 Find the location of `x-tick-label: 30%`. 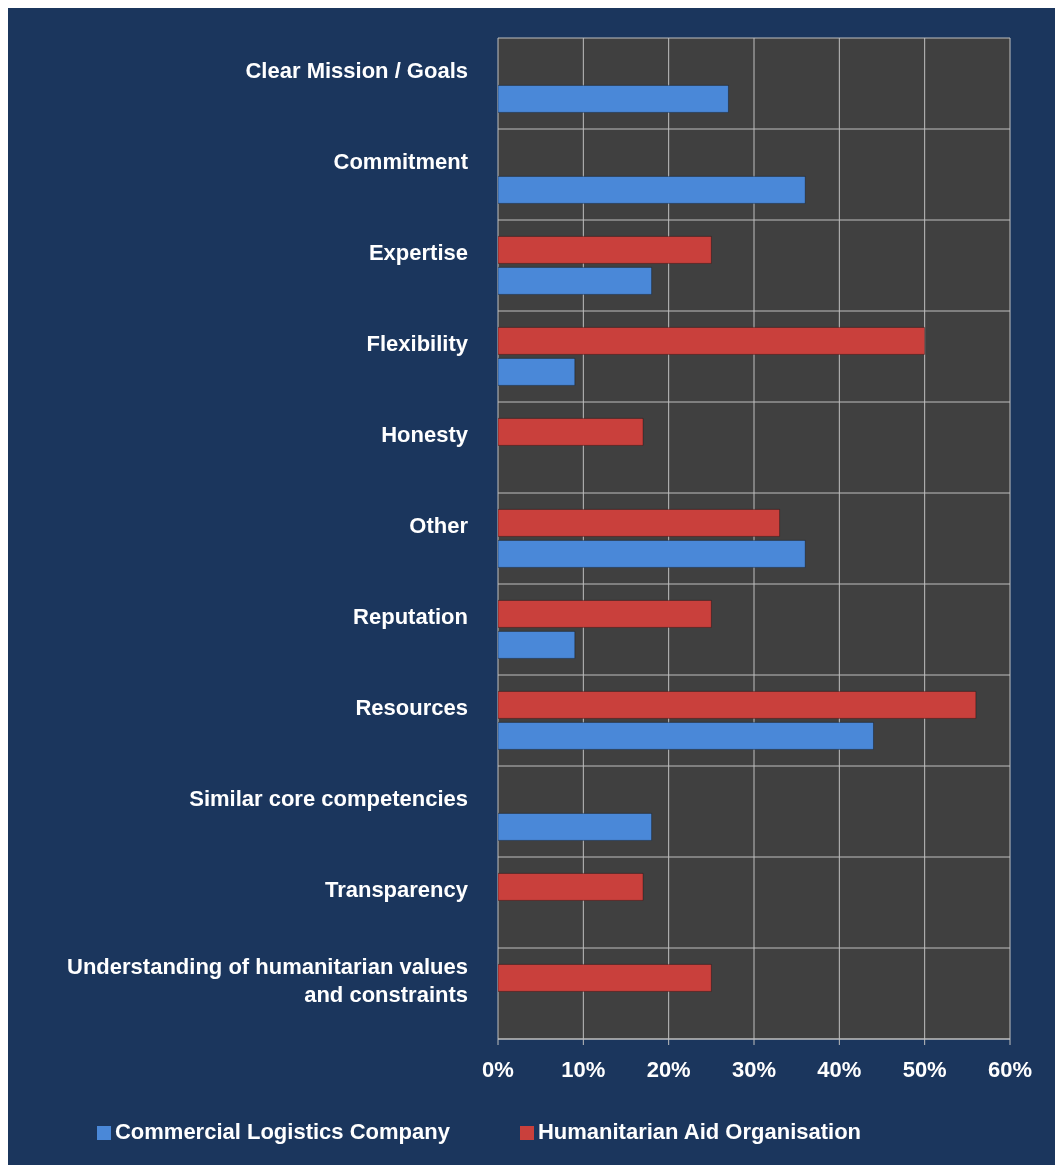

x-tick-label: 30% is located at coordinates (754, 1069).